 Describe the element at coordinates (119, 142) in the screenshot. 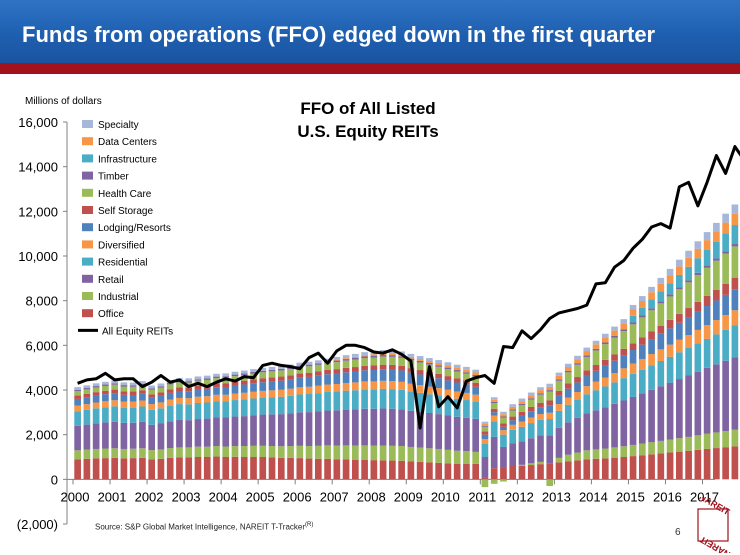

I see `legend-item: Data Centers` at that location.